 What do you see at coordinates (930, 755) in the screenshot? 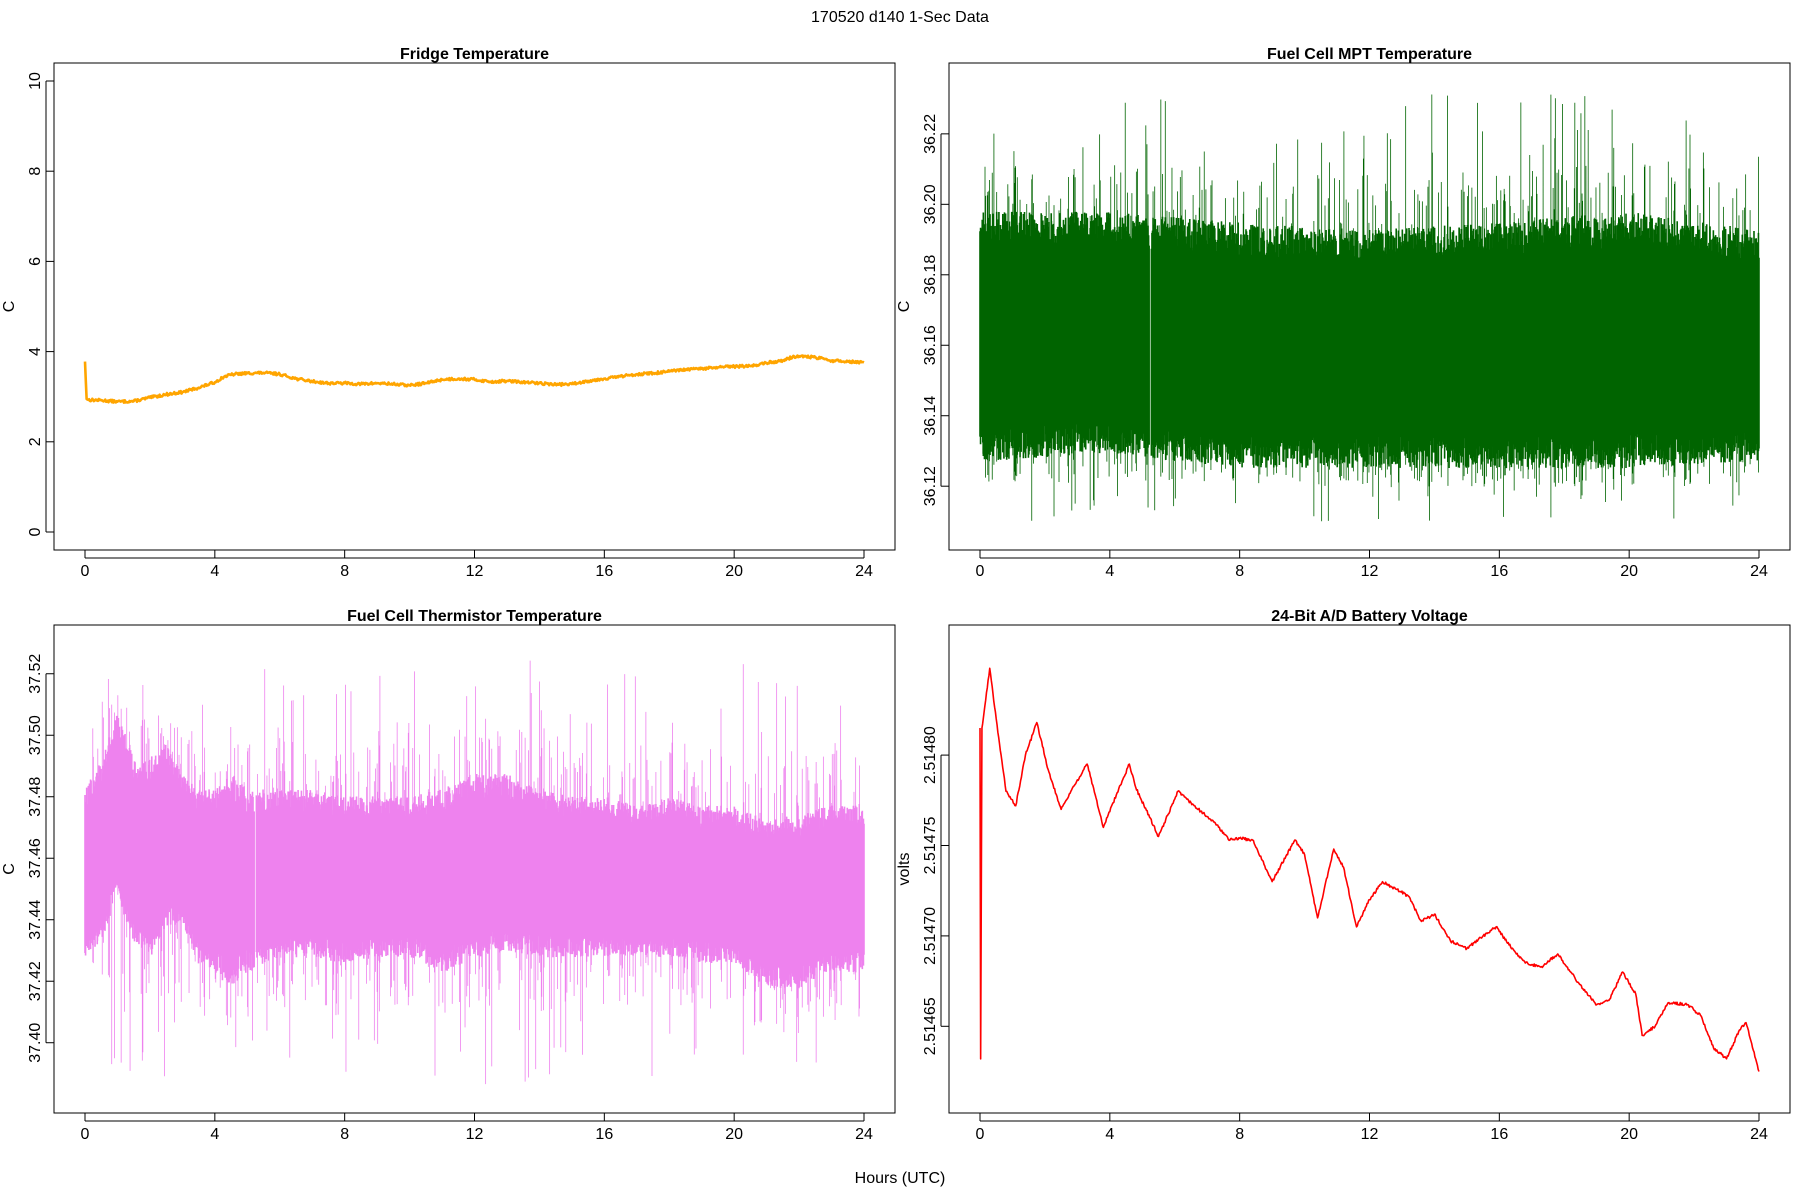
I see `y-tick-label: 2.51480` at bounding box center [930, 755].